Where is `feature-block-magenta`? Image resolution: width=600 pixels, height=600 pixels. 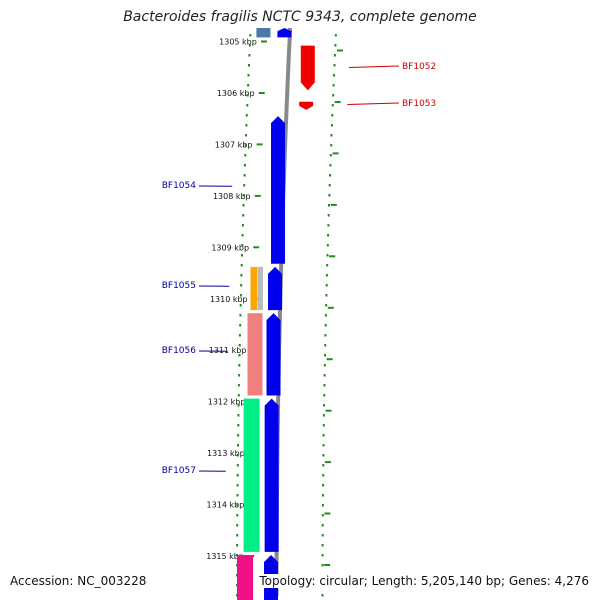
feature-block-magenta is located at coordinates (245, 577).